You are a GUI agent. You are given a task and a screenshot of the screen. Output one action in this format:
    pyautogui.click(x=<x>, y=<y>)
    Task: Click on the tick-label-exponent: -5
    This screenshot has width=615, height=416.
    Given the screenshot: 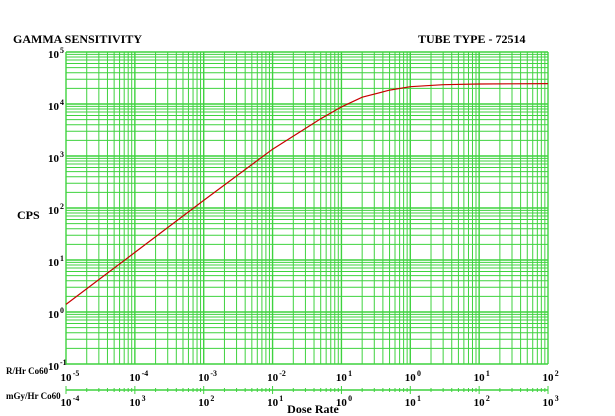 What is the action you would take?
    pyautogui.click(x=76, y=373)
    